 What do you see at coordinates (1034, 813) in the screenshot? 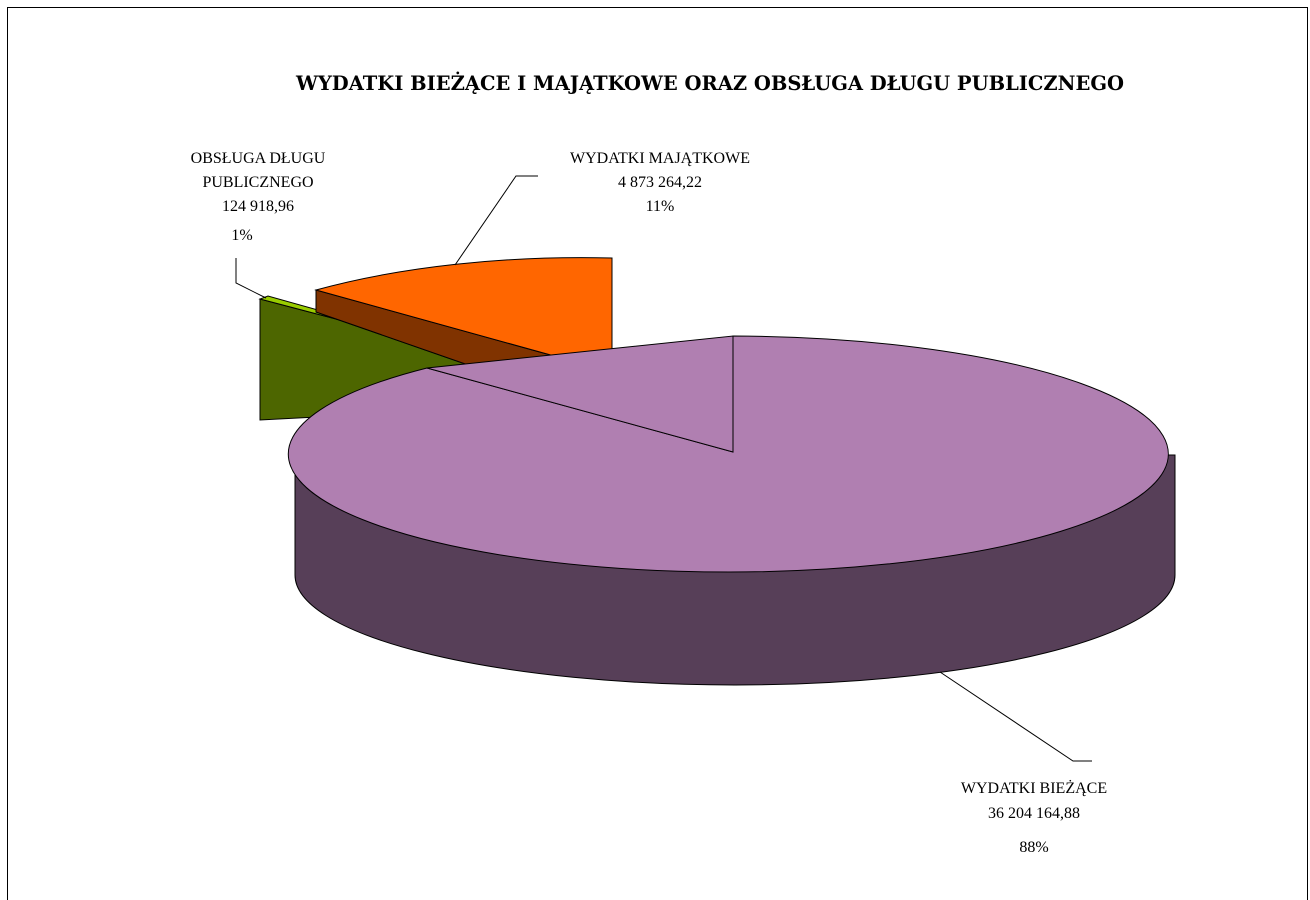
I see `data-label-value: 36 204 164,88` at bounding box center [1034, 813].